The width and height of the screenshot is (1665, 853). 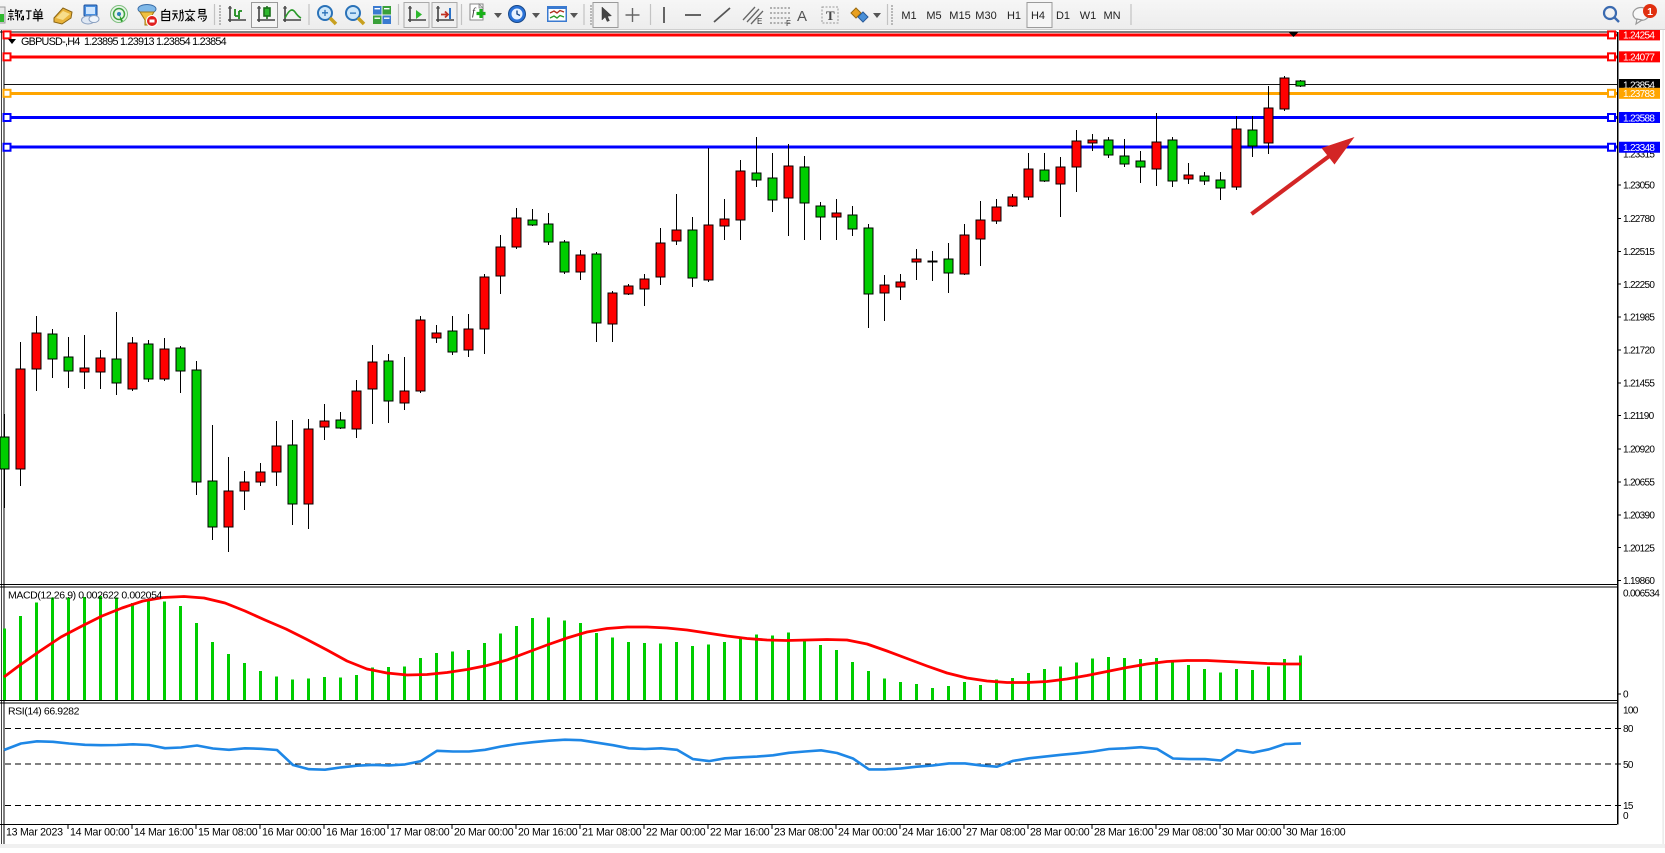 What do you see at coordinates (85, 596) in the screenshot?
I see `svg-text:MACD(12,26,9) 0.002622 0.00205: MACD(12,26,9) 0.002622 0.002054` at bounding box center [85, 596].